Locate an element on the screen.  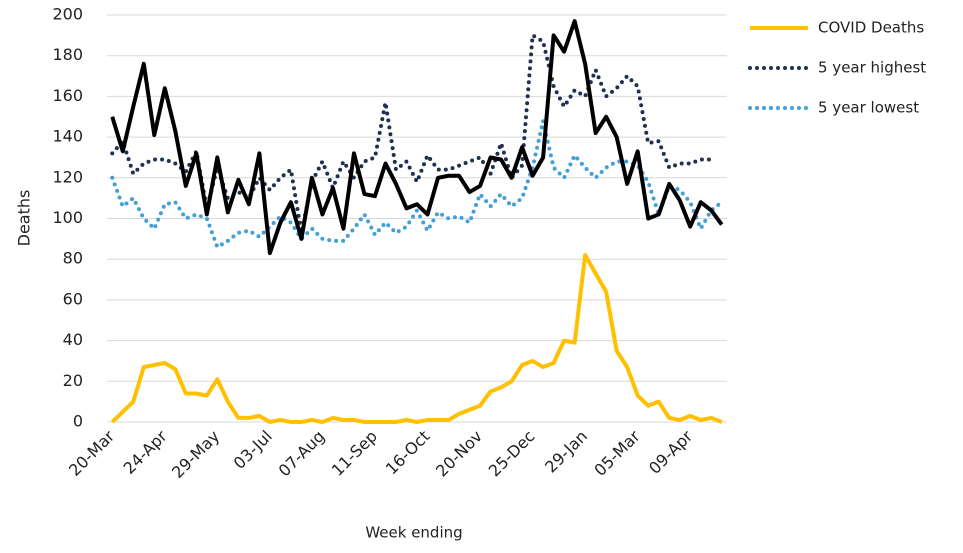
x-tick-label: 05-Mar is located at coordinates (617, 453).